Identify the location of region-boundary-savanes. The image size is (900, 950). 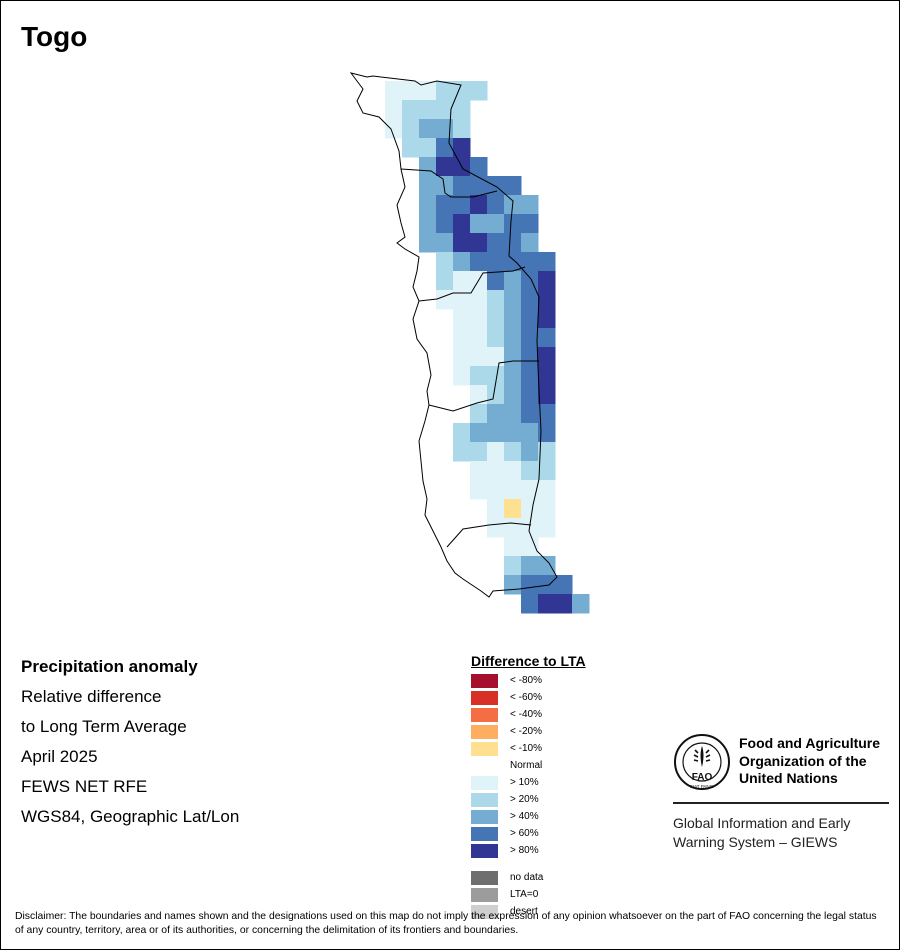
(449, 183).